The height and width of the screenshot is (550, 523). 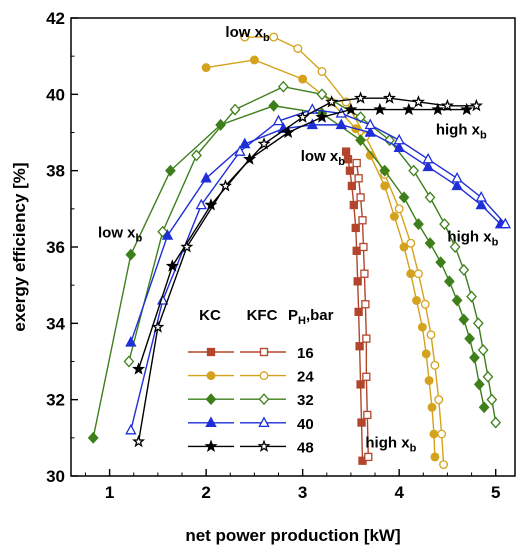 I want to click on legend-label: 16, so click(x=305, y=353).